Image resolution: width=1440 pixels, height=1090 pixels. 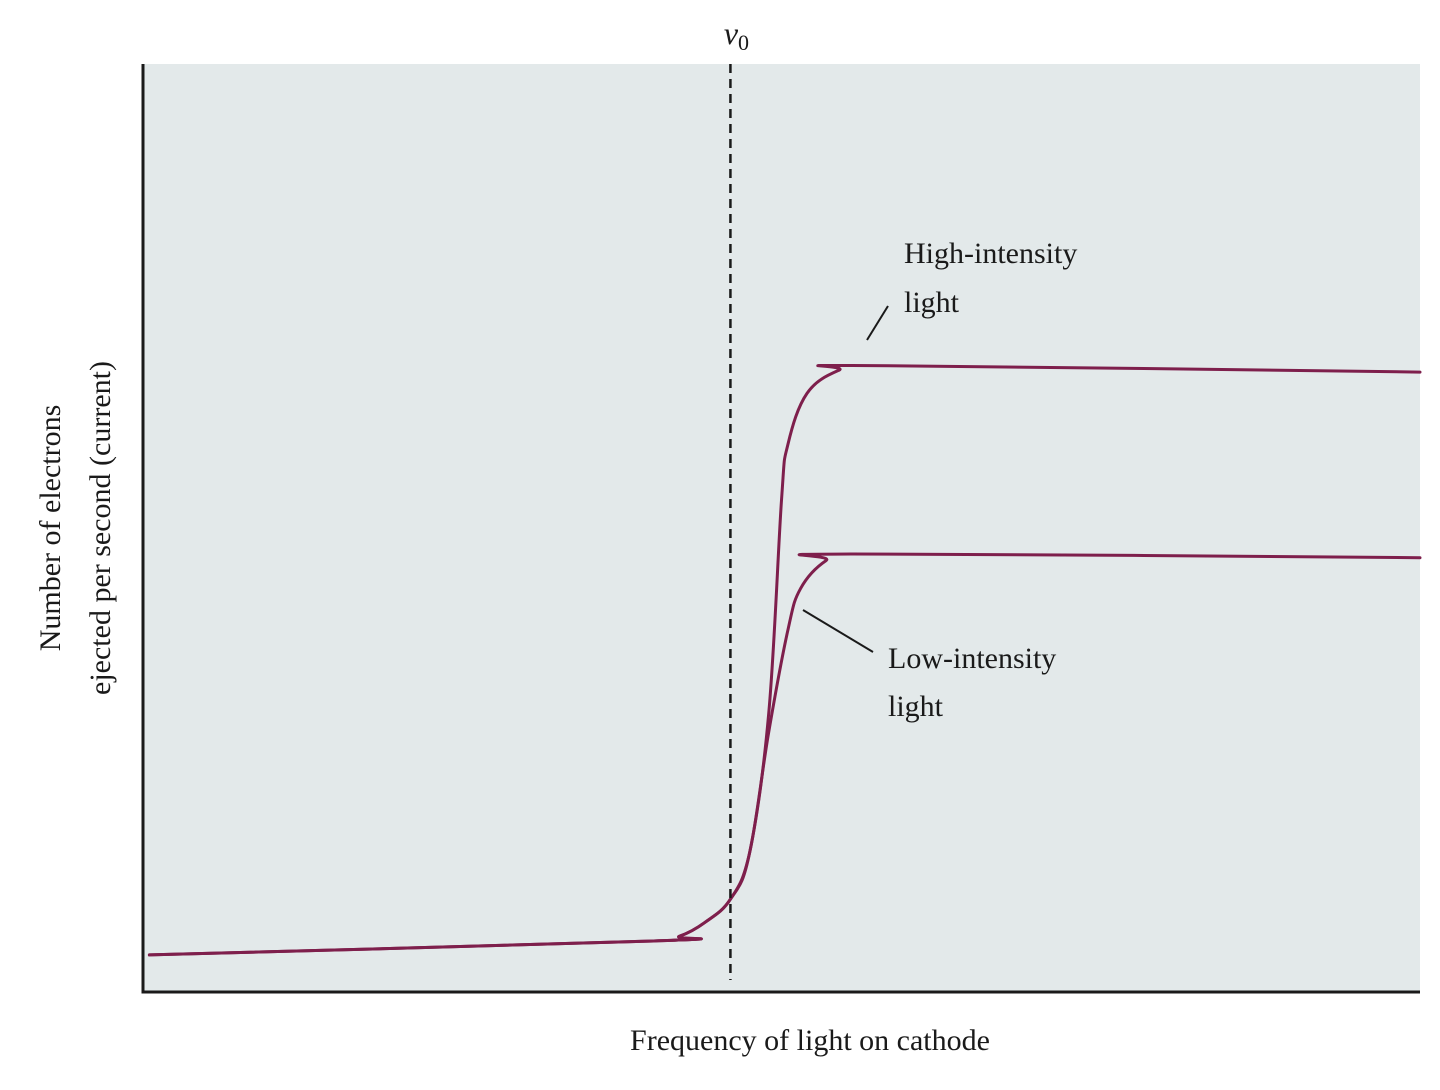 What do you see at coordinates (50, 528) in the screenshot?
I see `y-axis-label-line1: Number of electrons` at bounding box center [50, 528].